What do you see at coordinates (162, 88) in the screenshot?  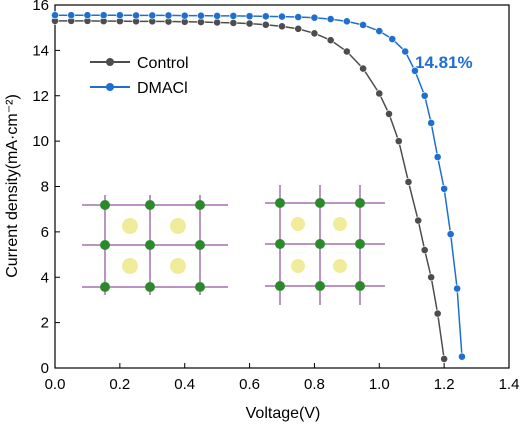 I see `legend-label: DMACl` at bounding box center [162, 88].